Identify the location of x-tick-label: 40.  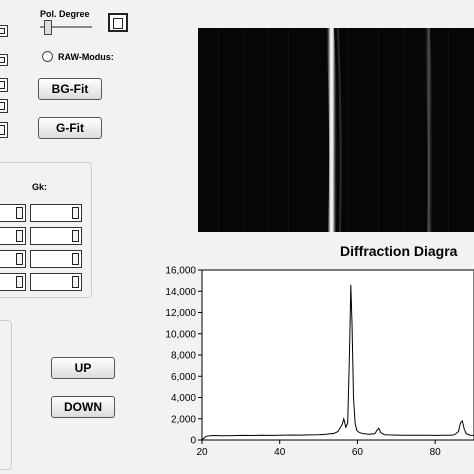
(280, 452).